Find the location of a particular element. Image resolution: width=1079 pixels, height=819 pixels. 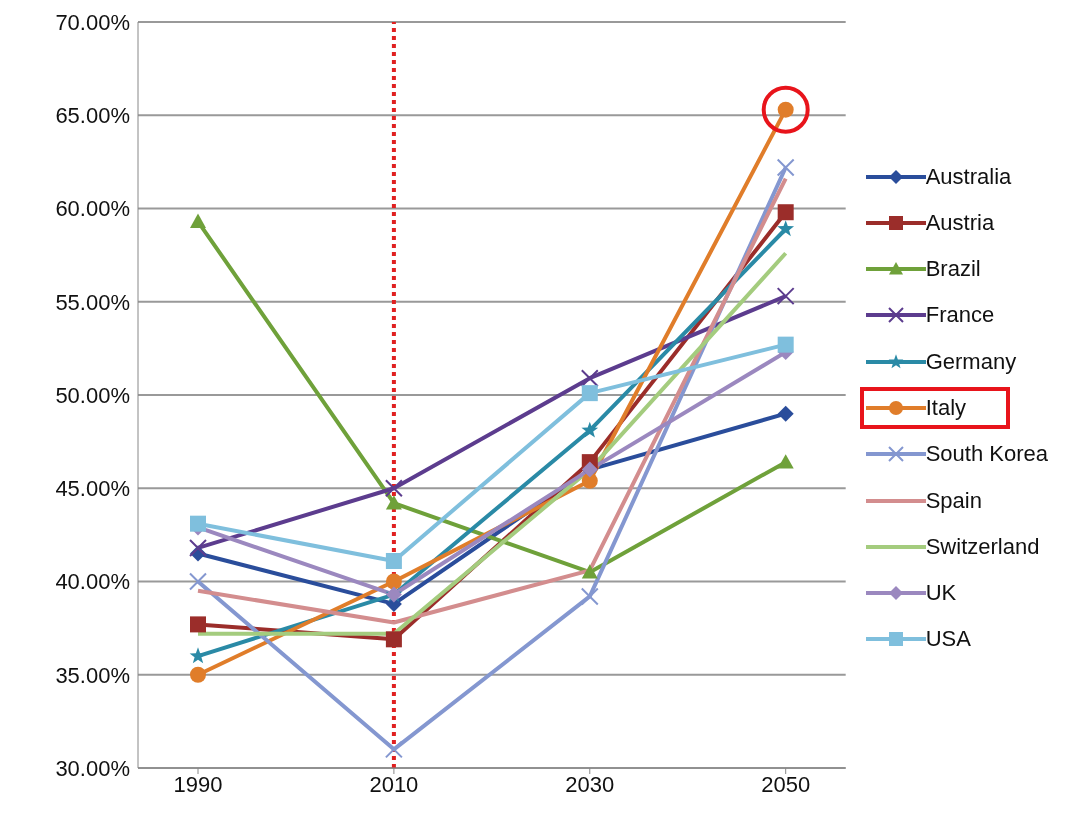

y-tick-label: 35.00% is located at coordinates (92, 675).